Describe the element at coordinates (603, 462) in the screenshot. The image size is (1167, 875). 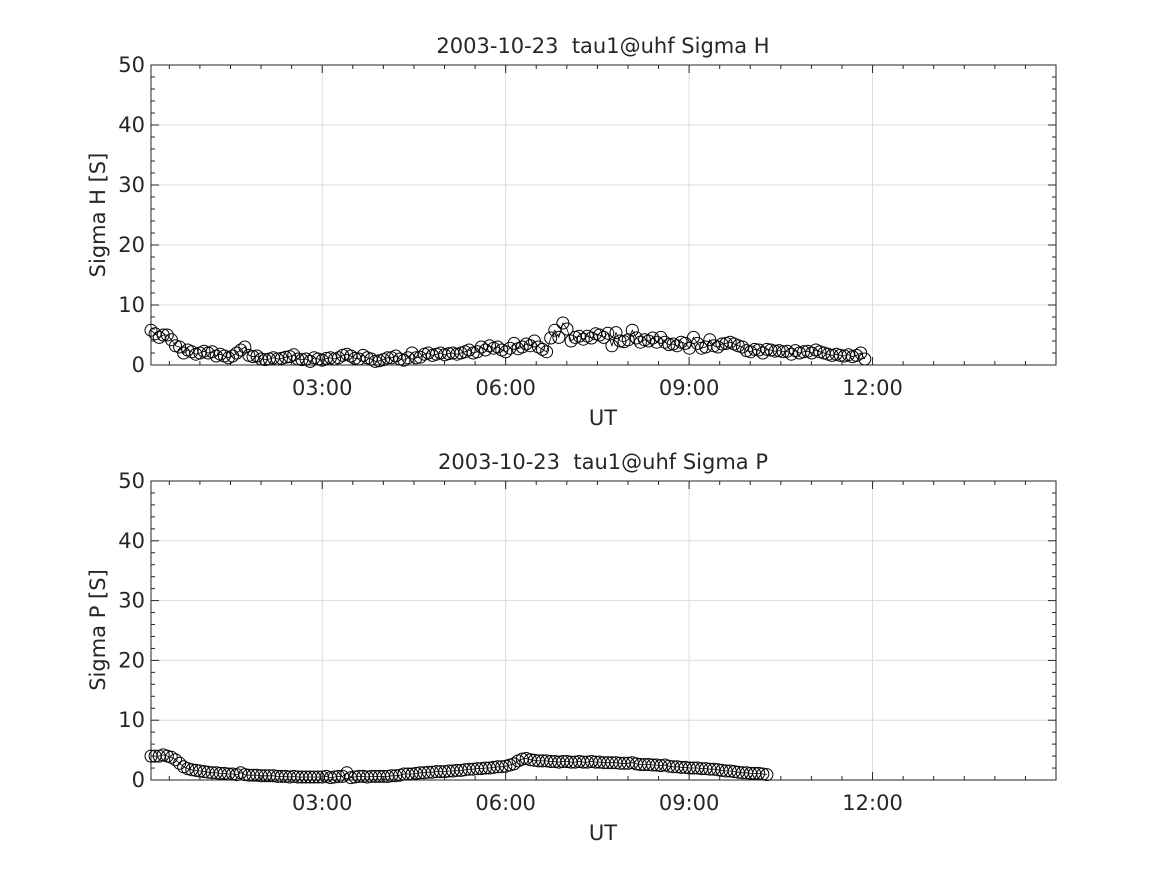
I see `chart-title: 2003-10-23 tau1@uhf Sigma P` at that location.